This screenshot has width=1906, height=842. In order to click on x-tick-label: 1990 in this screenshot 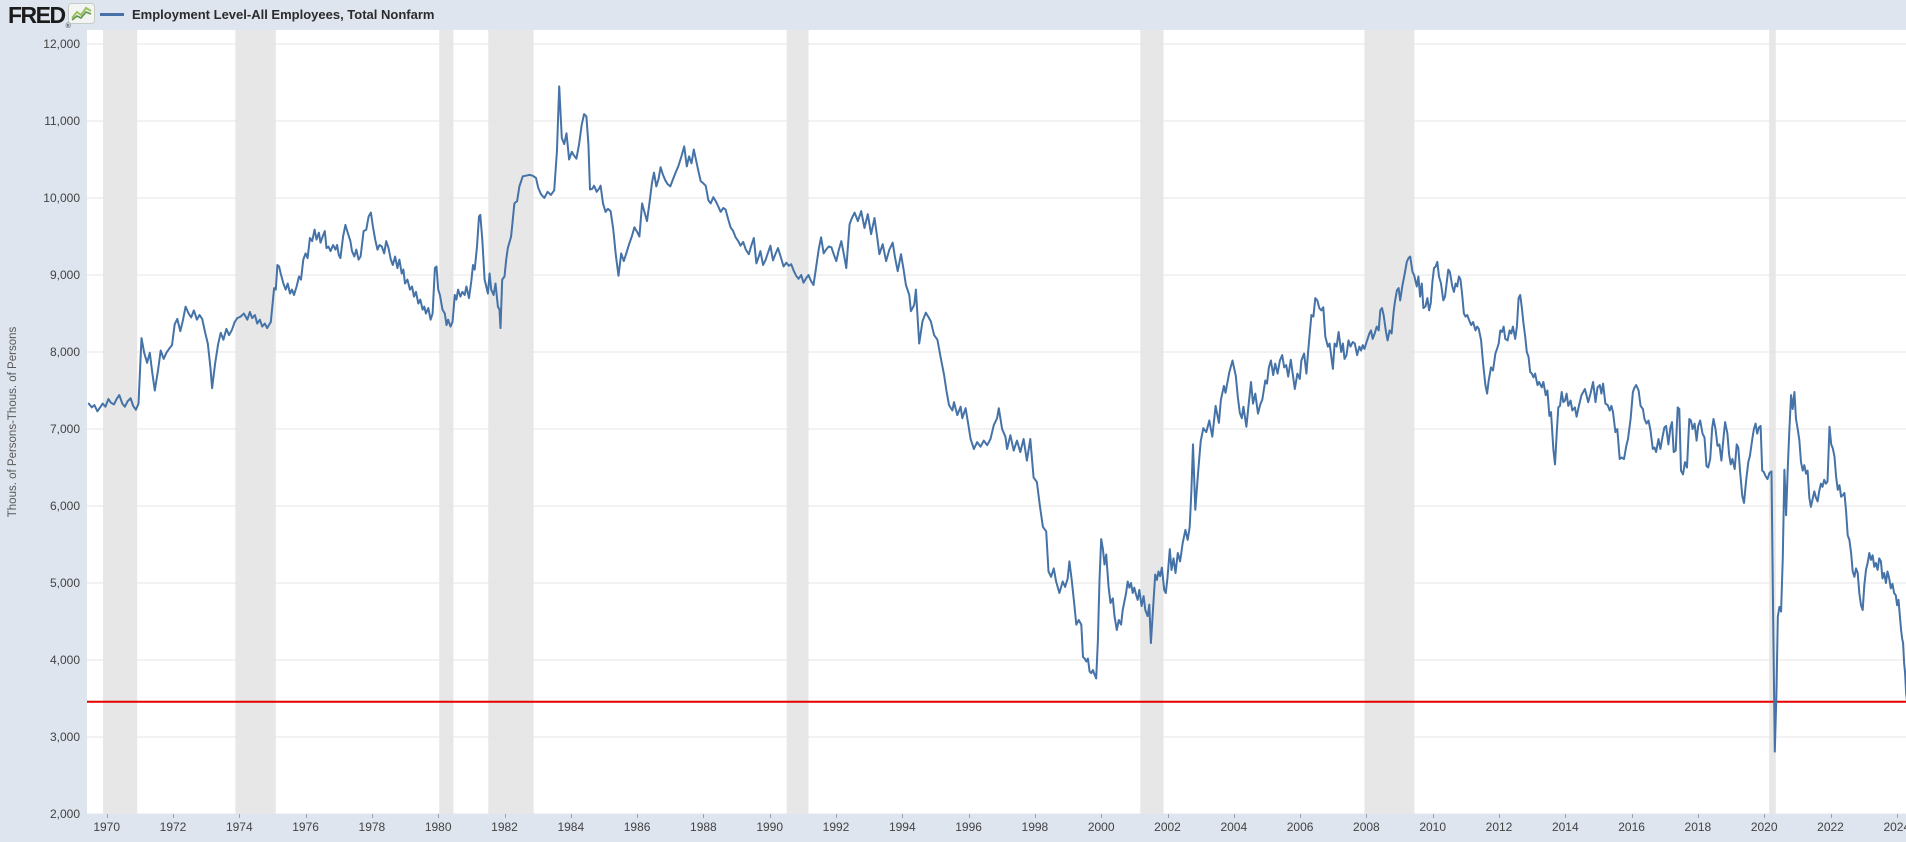, I will do `click(770, 827)`.